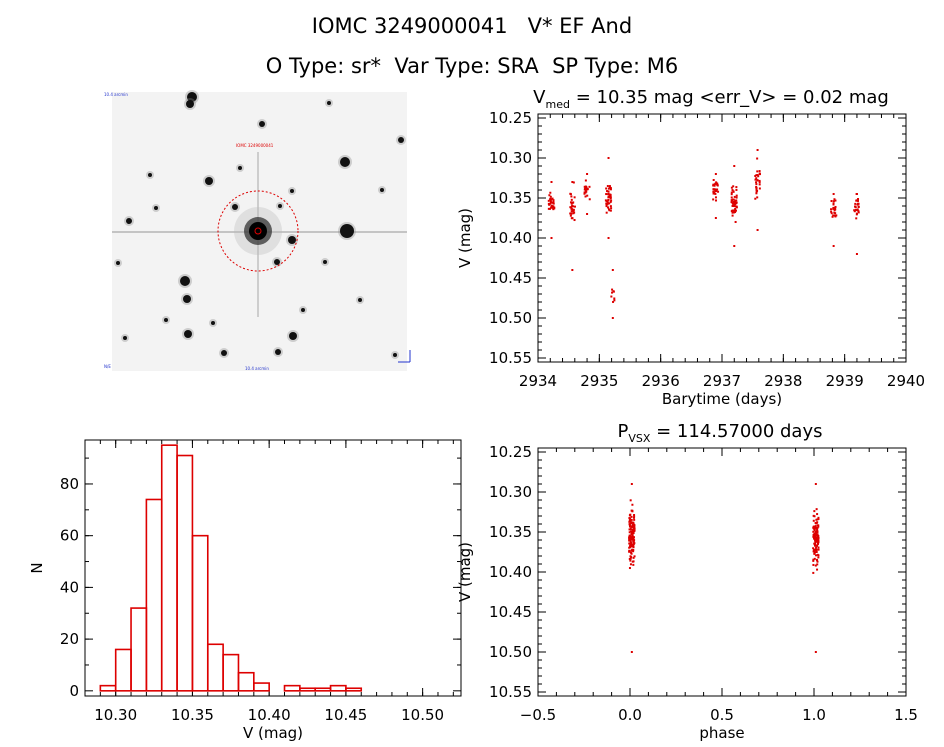  I want to click on lightcurve-ytick-label: 10.35, so click(510, 198).